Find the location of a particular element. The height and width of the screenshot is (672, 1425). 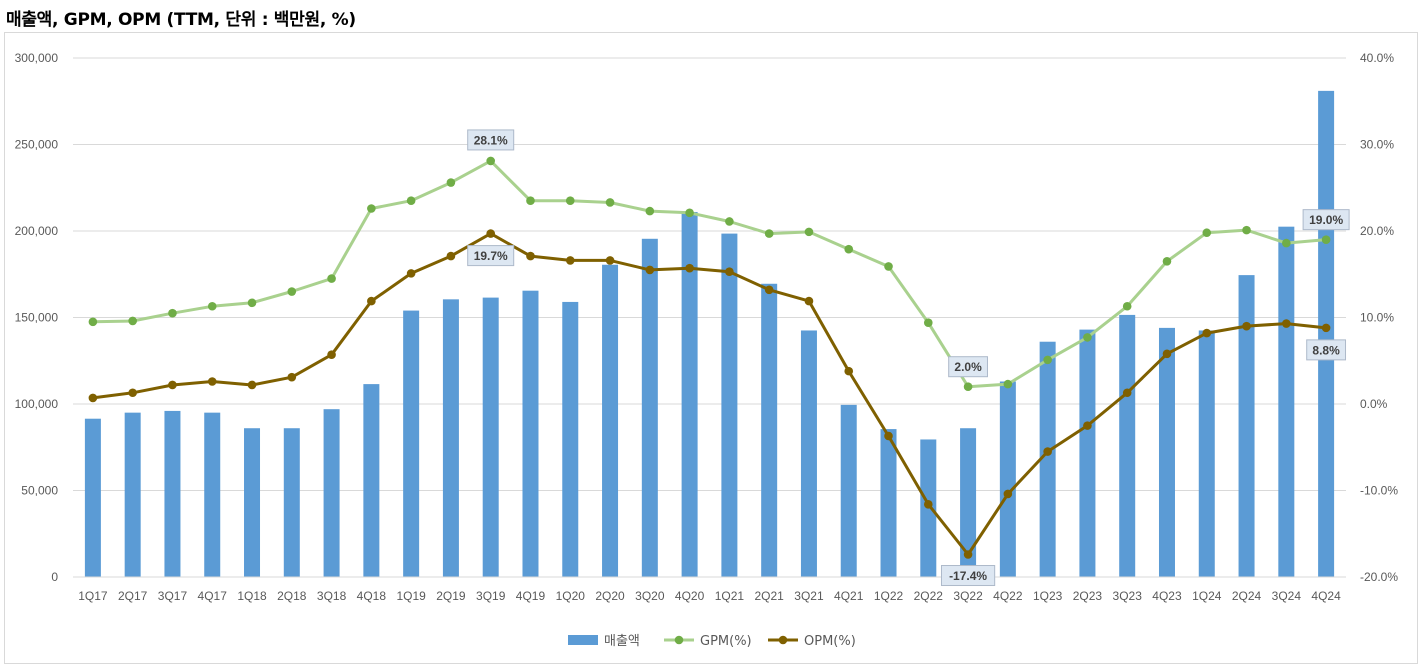

x-tick-label: 4Q18 is located at coordinates (372, 596).